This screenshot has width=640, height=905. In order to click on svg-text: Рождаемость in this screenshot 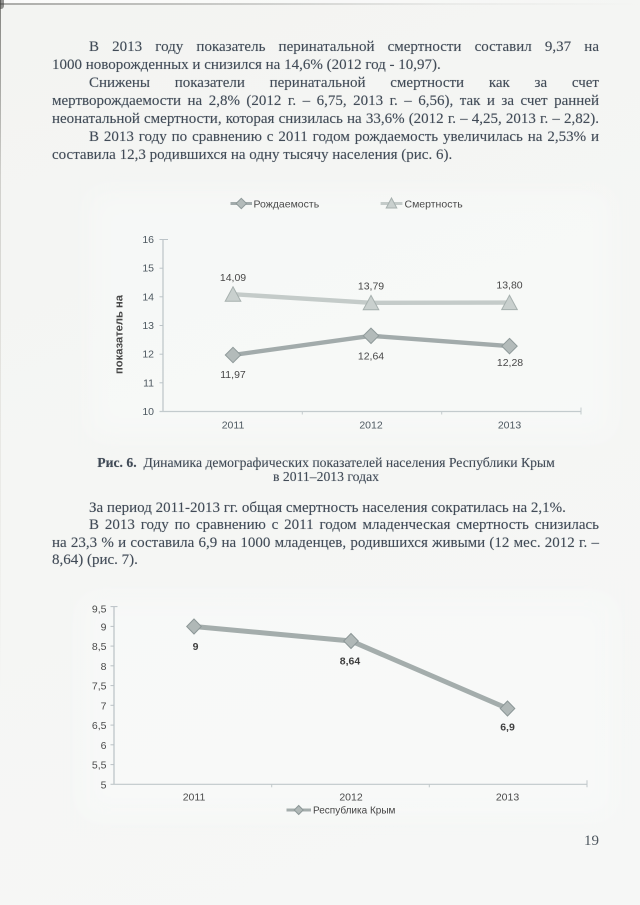, I will do `click(287, 204)`.